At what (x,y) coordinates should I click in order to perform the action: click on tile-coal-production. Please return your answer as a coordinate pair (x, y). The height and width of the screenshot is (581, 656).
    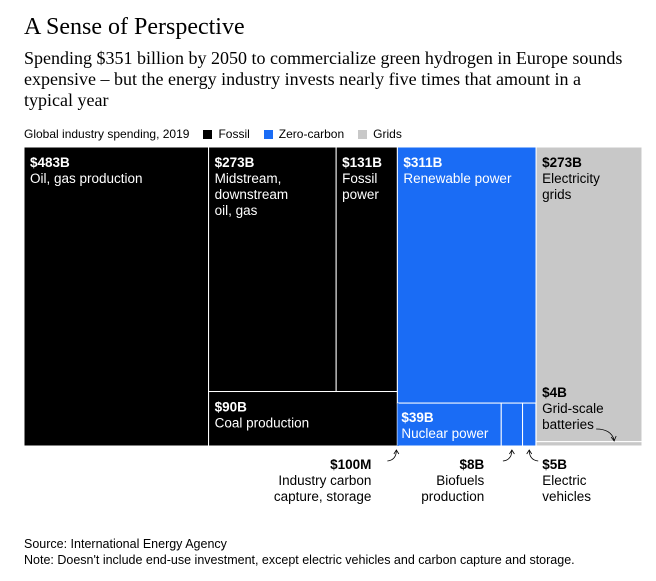
    Looking at the image, I should click on (303, 419).